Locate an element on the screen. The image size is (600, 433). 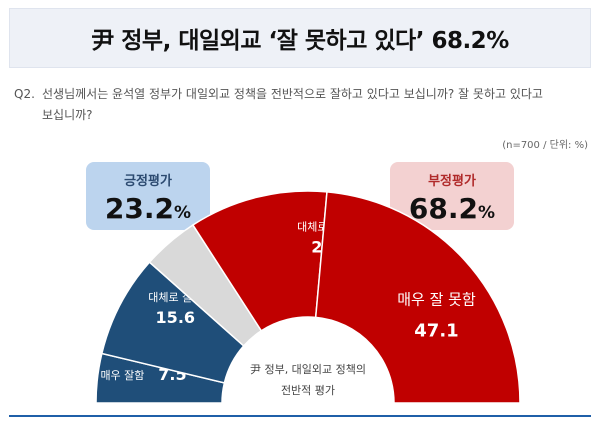
slice-value-대체로-잘함: 15.6 is located at coordinates (175, 317).